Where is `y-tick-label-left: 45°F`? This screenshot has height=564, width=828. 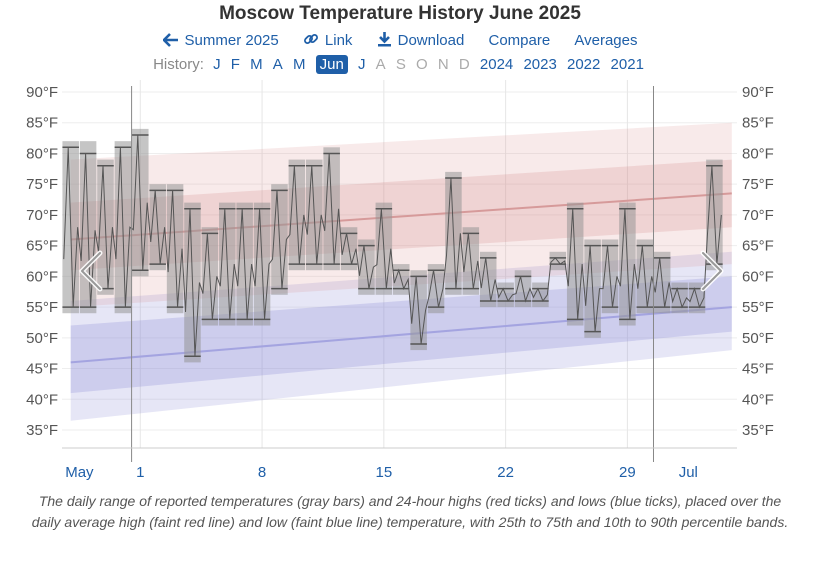 y-tick-label-left: 45°F is located at coordinates (42, 369).